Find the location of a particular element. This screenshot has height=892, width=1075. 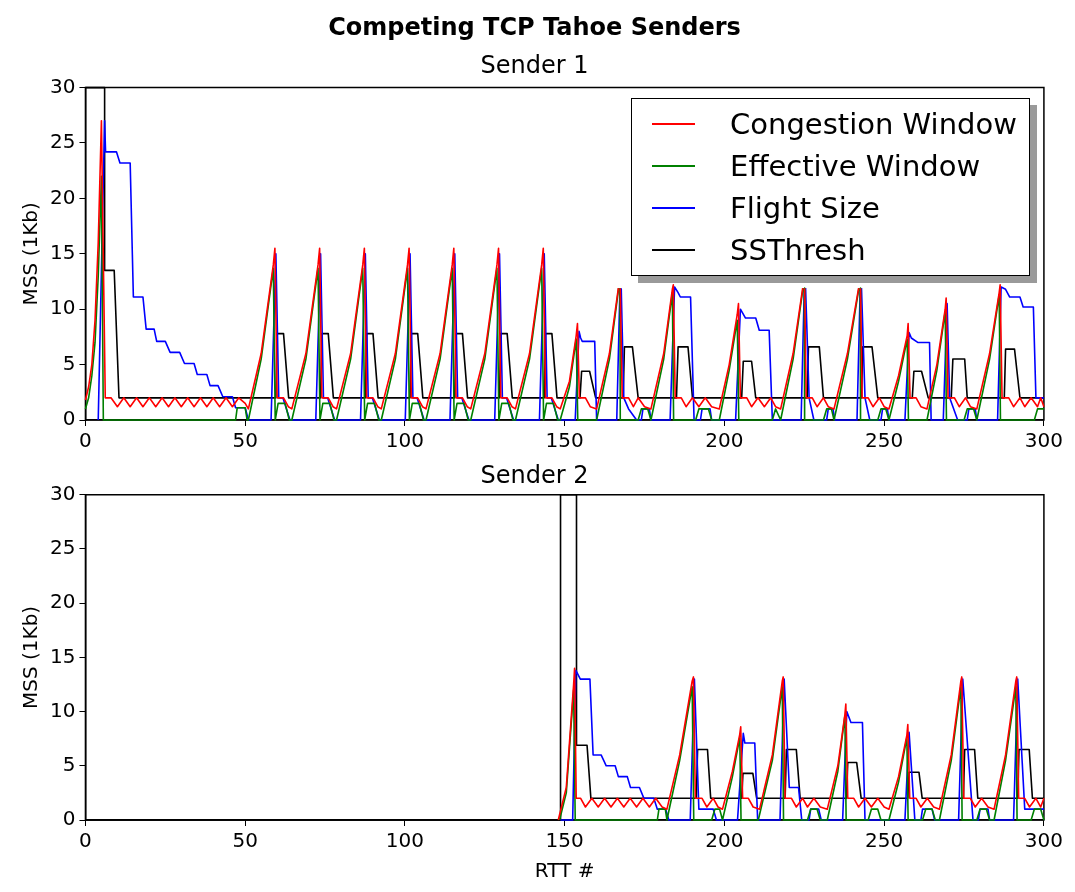

chart-subtitle: Sender 1 is located at coordinates (534, 65).